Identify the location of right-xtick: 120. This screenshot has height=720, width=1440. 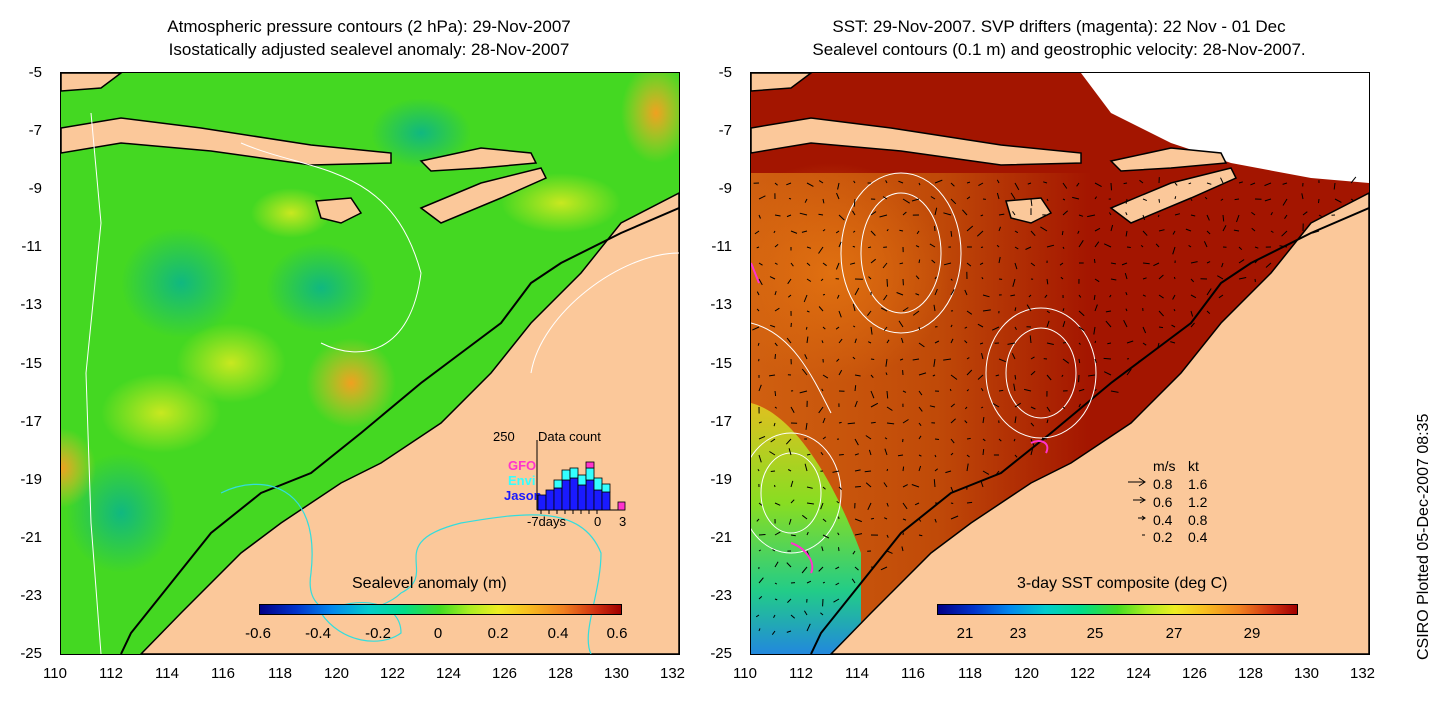
(1027, 673).